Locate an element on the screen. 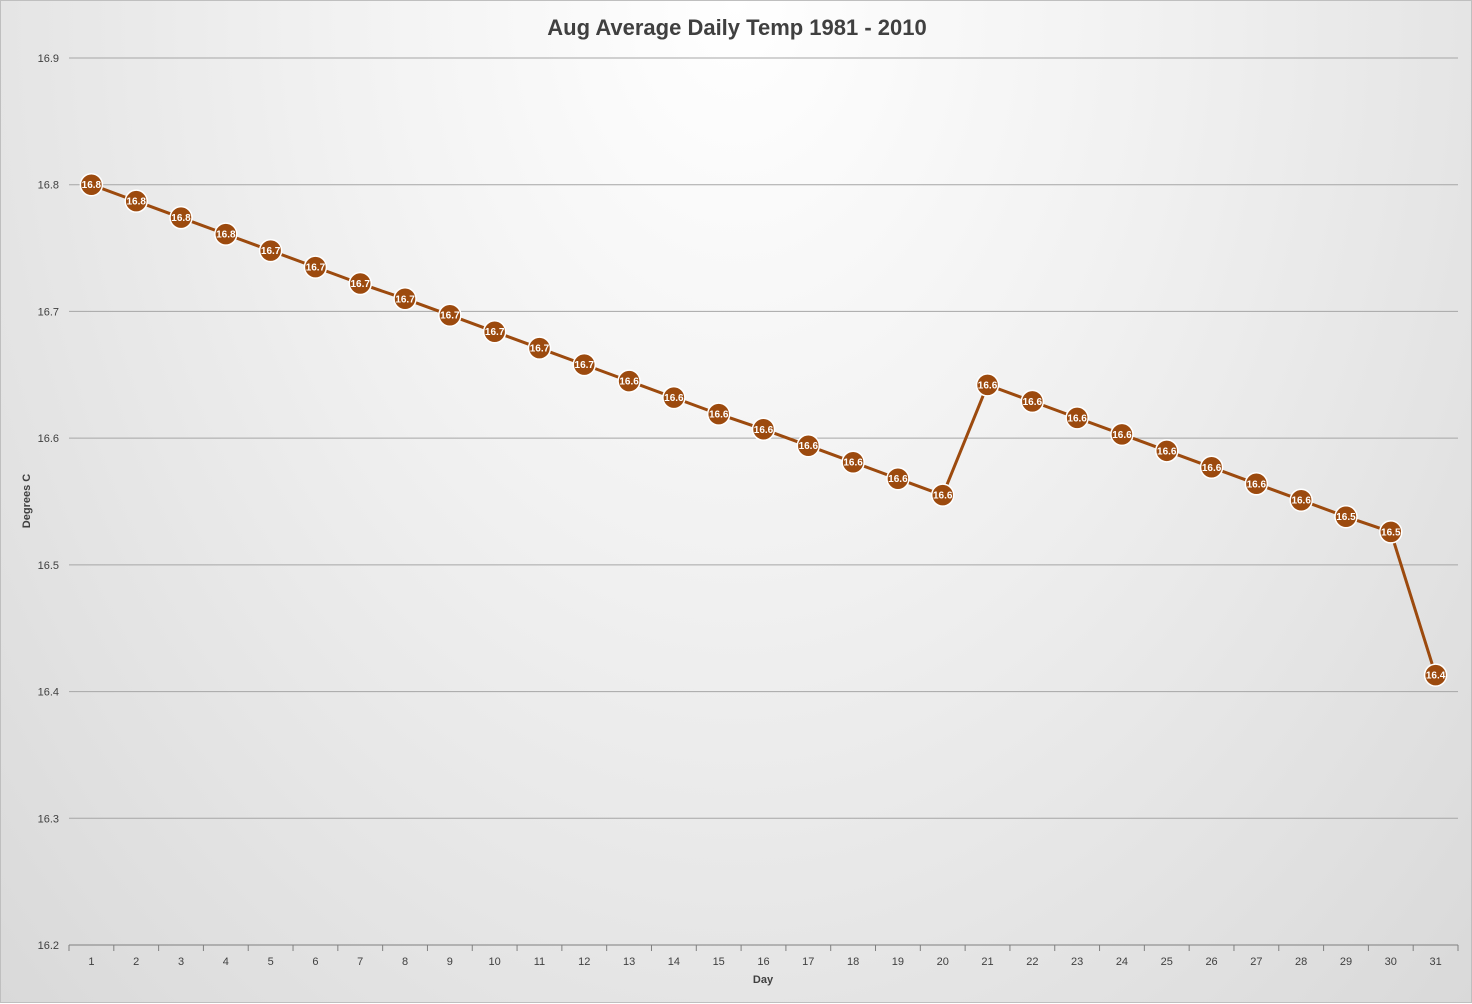 The image size is (1472, 1004). y-tick-label: 16.2 is located at coordinates (48, 946).